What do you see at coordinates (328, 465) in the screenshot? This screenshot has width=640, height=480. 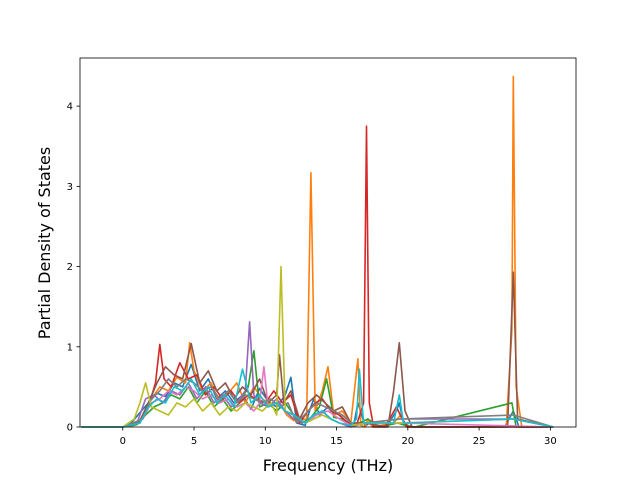 I see `x-axis-label: Frequency (THz)` at bounding box center [328, 465].